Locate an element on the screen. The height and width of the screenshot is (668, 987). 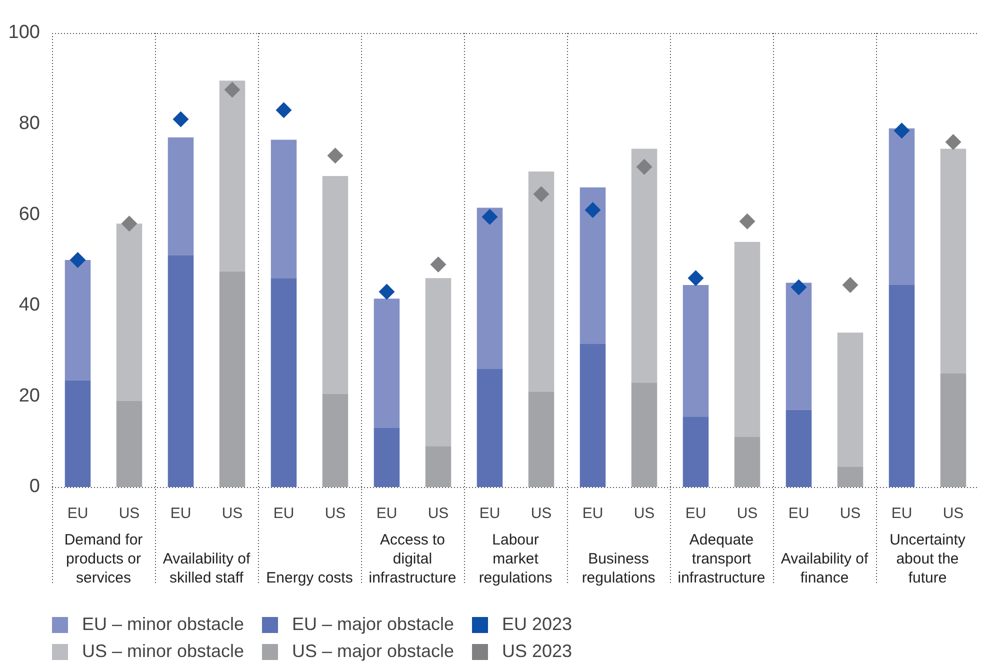
legend-label: EU – major obstacle is located at coordinates (373, 624).